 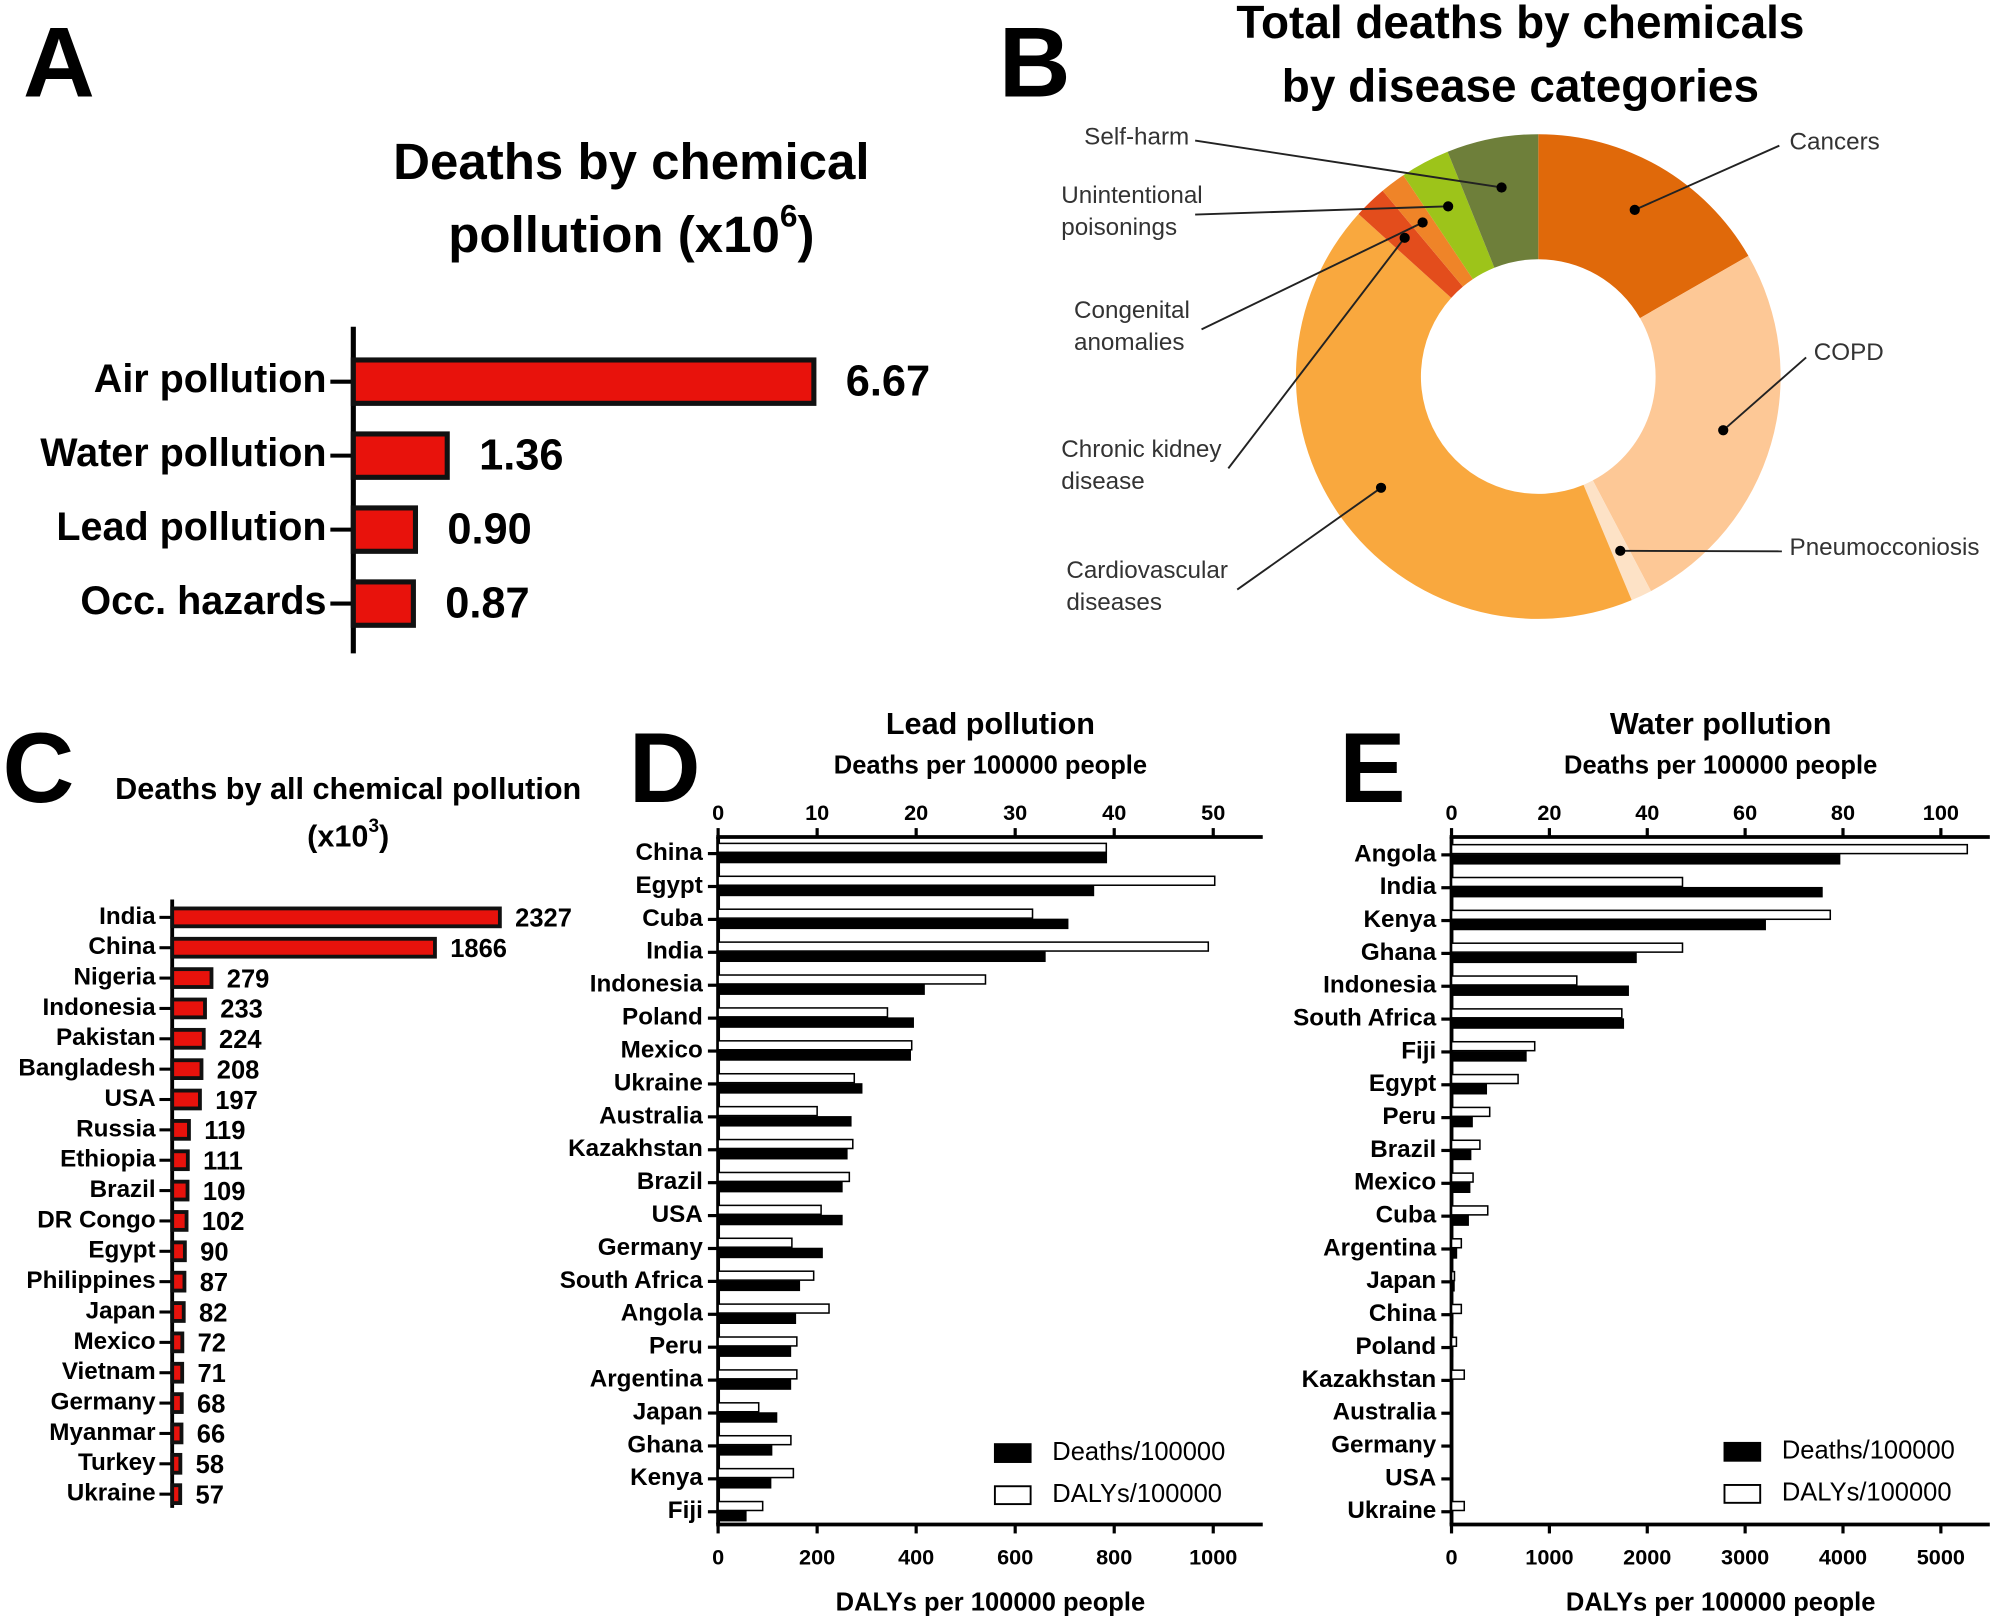 What do you see at coordinates (1742, 1494) in the screenshot?
I see `legend-swatch` at bounding box center [1742, 1494].